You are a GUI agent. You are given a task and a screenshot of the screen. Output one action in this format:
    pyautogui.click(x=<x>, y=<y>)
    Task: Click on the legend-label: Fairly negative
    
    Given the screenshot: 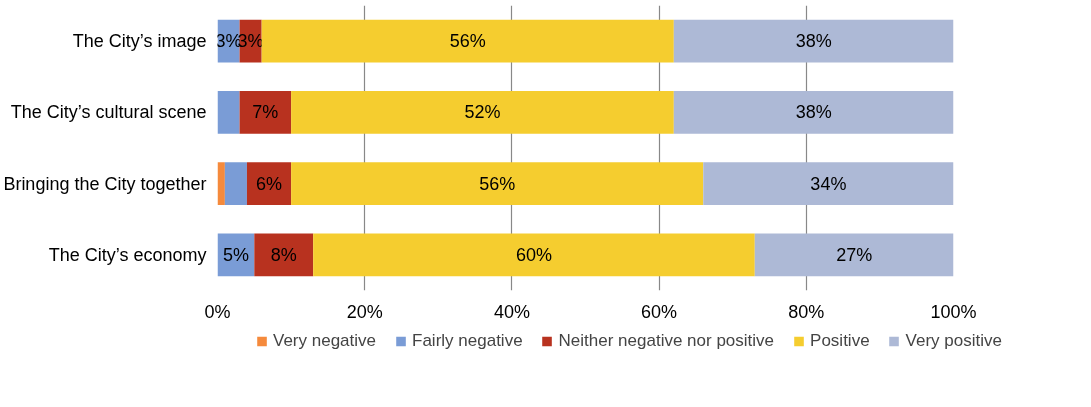 What is the action you would take?
    pyautogui.click(x=467, y=341)
    